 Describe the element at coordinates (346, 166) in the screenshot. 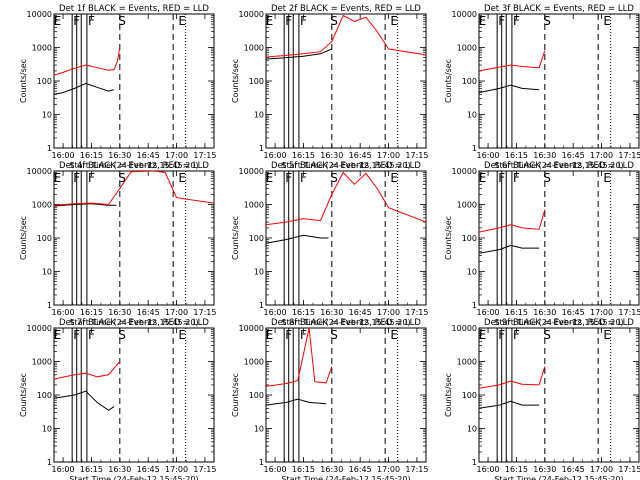

I see `plot-title: Det 5f BLACK = Events, RED = LLD` at that location.